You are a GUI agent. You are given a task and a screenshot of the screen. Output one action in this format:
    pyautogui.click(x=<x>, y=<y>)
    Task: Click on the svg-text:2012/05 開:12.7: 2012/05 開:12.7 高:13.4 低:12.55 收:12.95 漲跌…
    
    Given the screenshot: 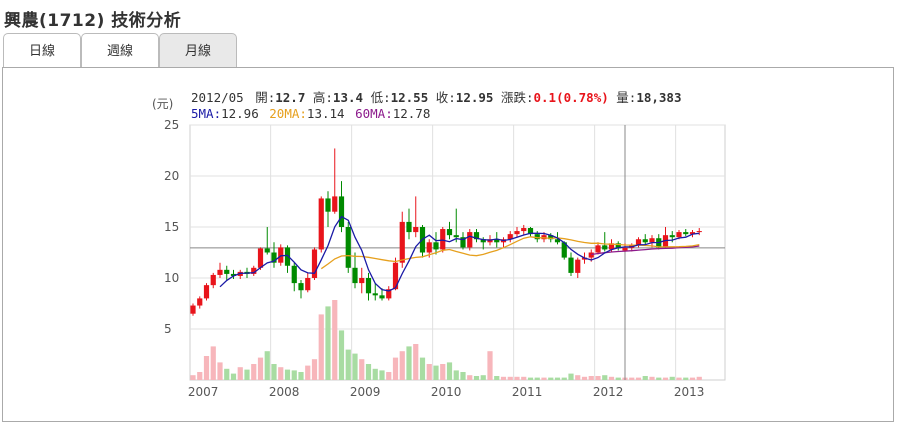 What is the action you would take?
    pyautogui.click(x=436, y=97)
    